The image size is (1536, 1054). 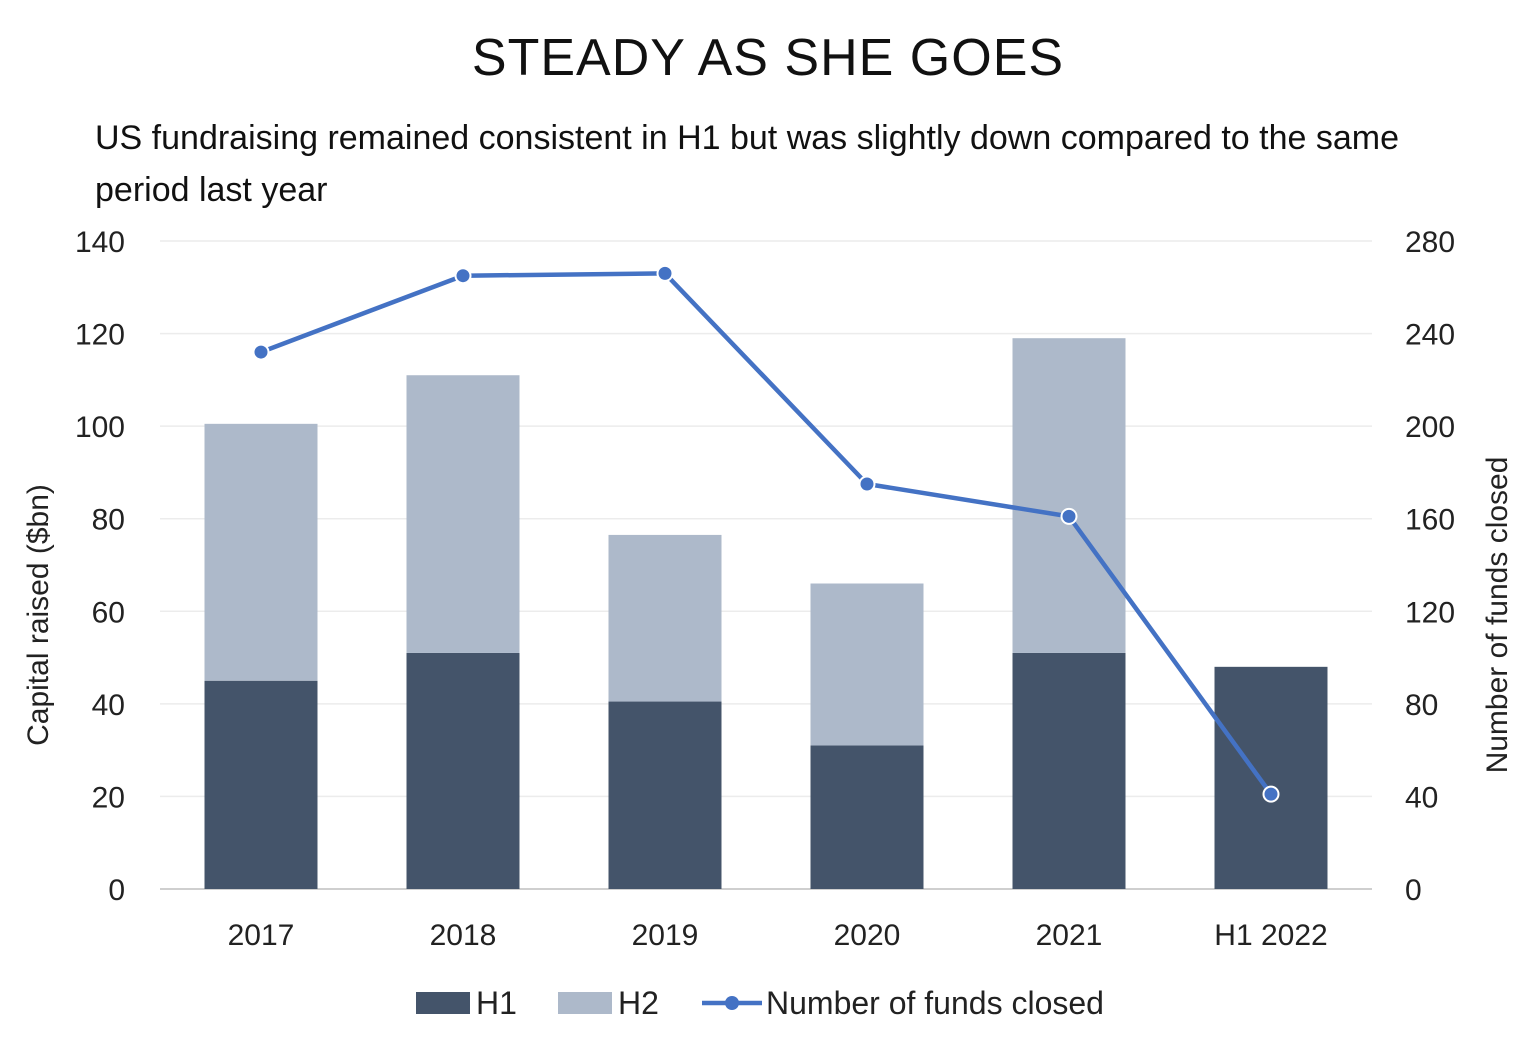 I want to click on y-tick-label-right: 280, so click(x=1430, y=242).